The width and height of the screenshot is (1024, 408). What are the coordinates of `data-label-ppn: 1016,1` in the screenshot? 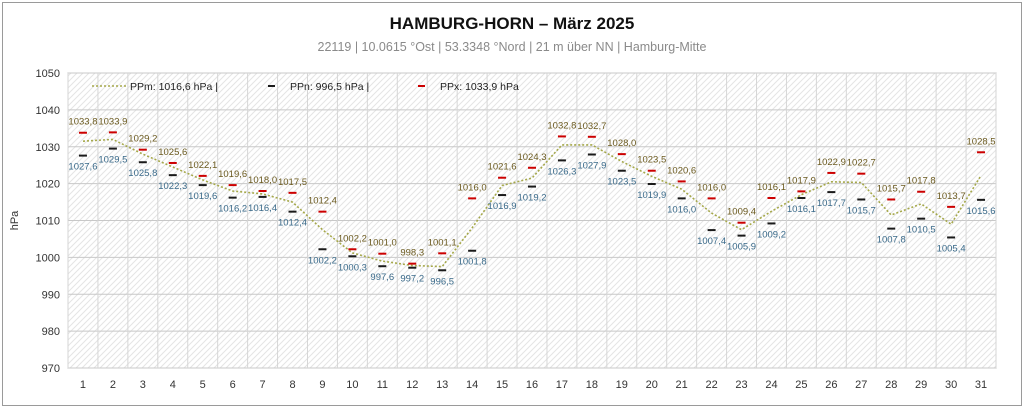 It's located at (801, 209).